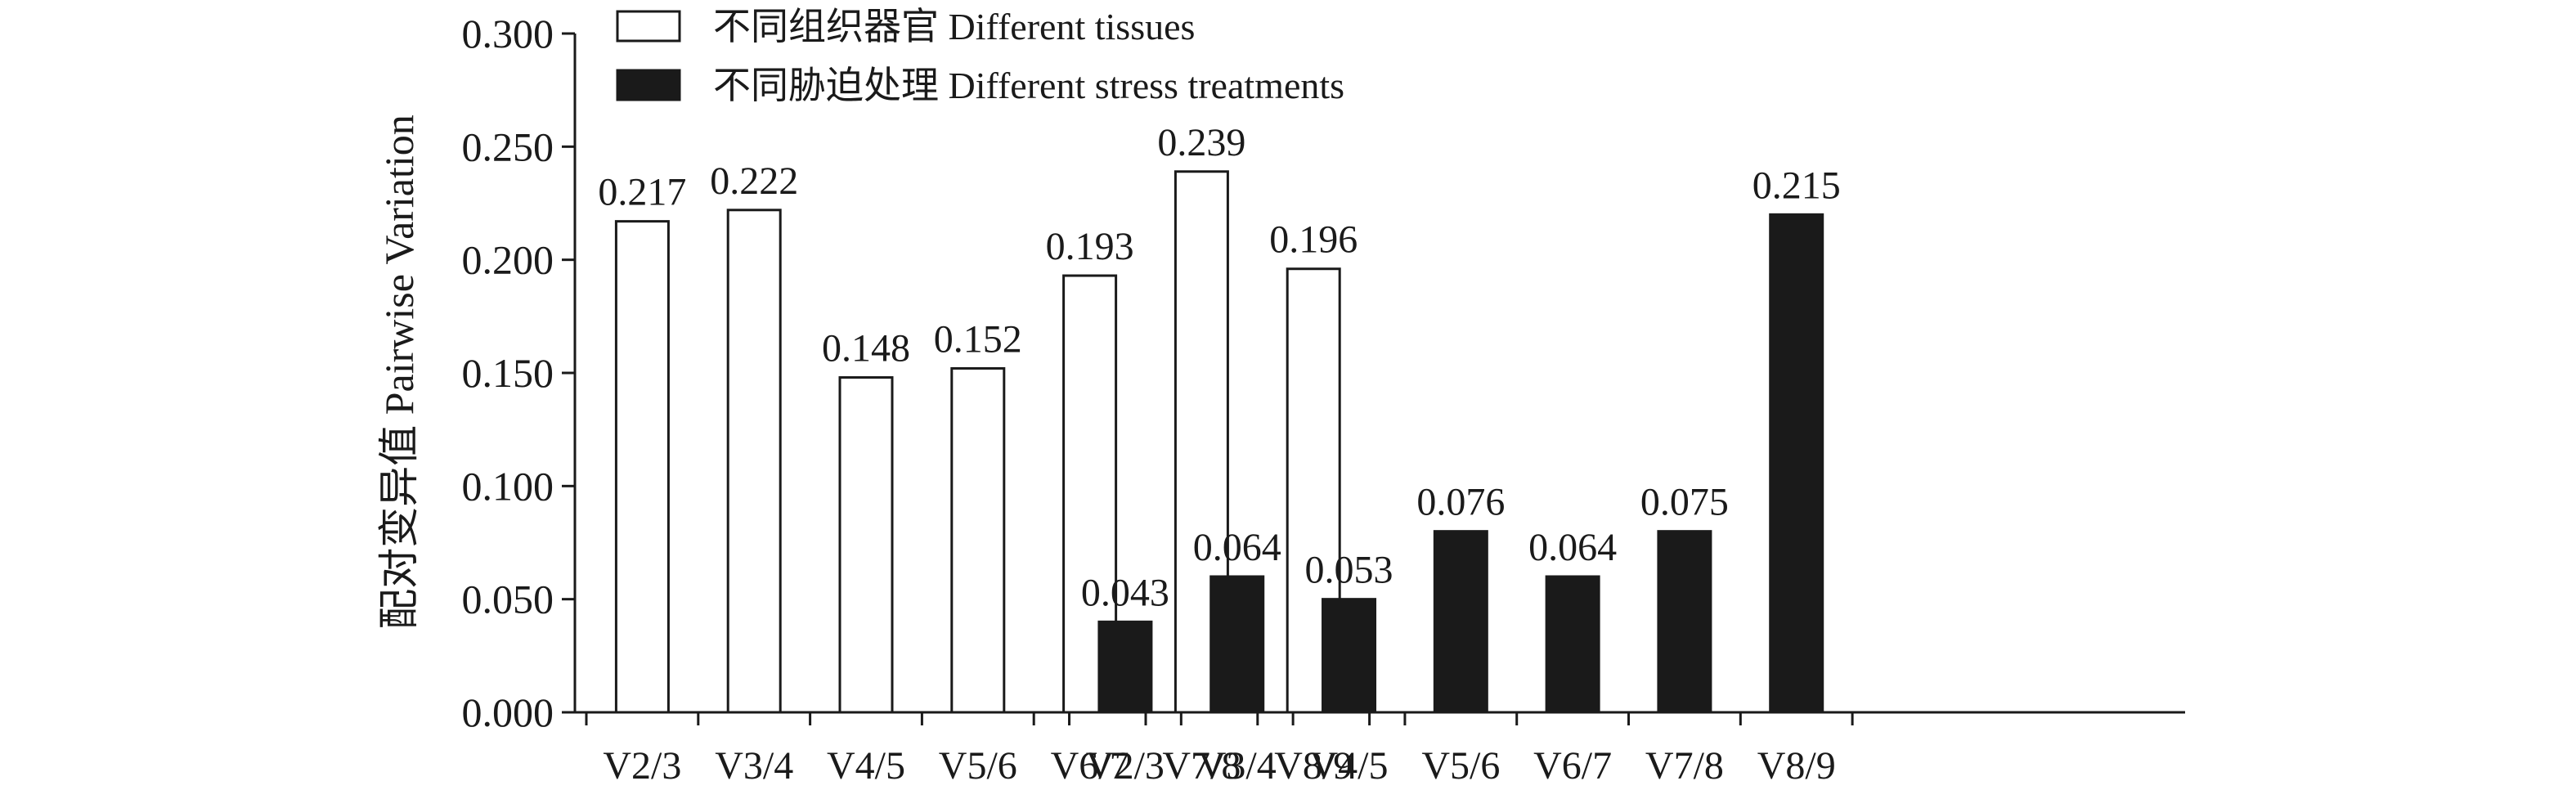  I want to click on data-label: 0.076, so click(1460, 503).